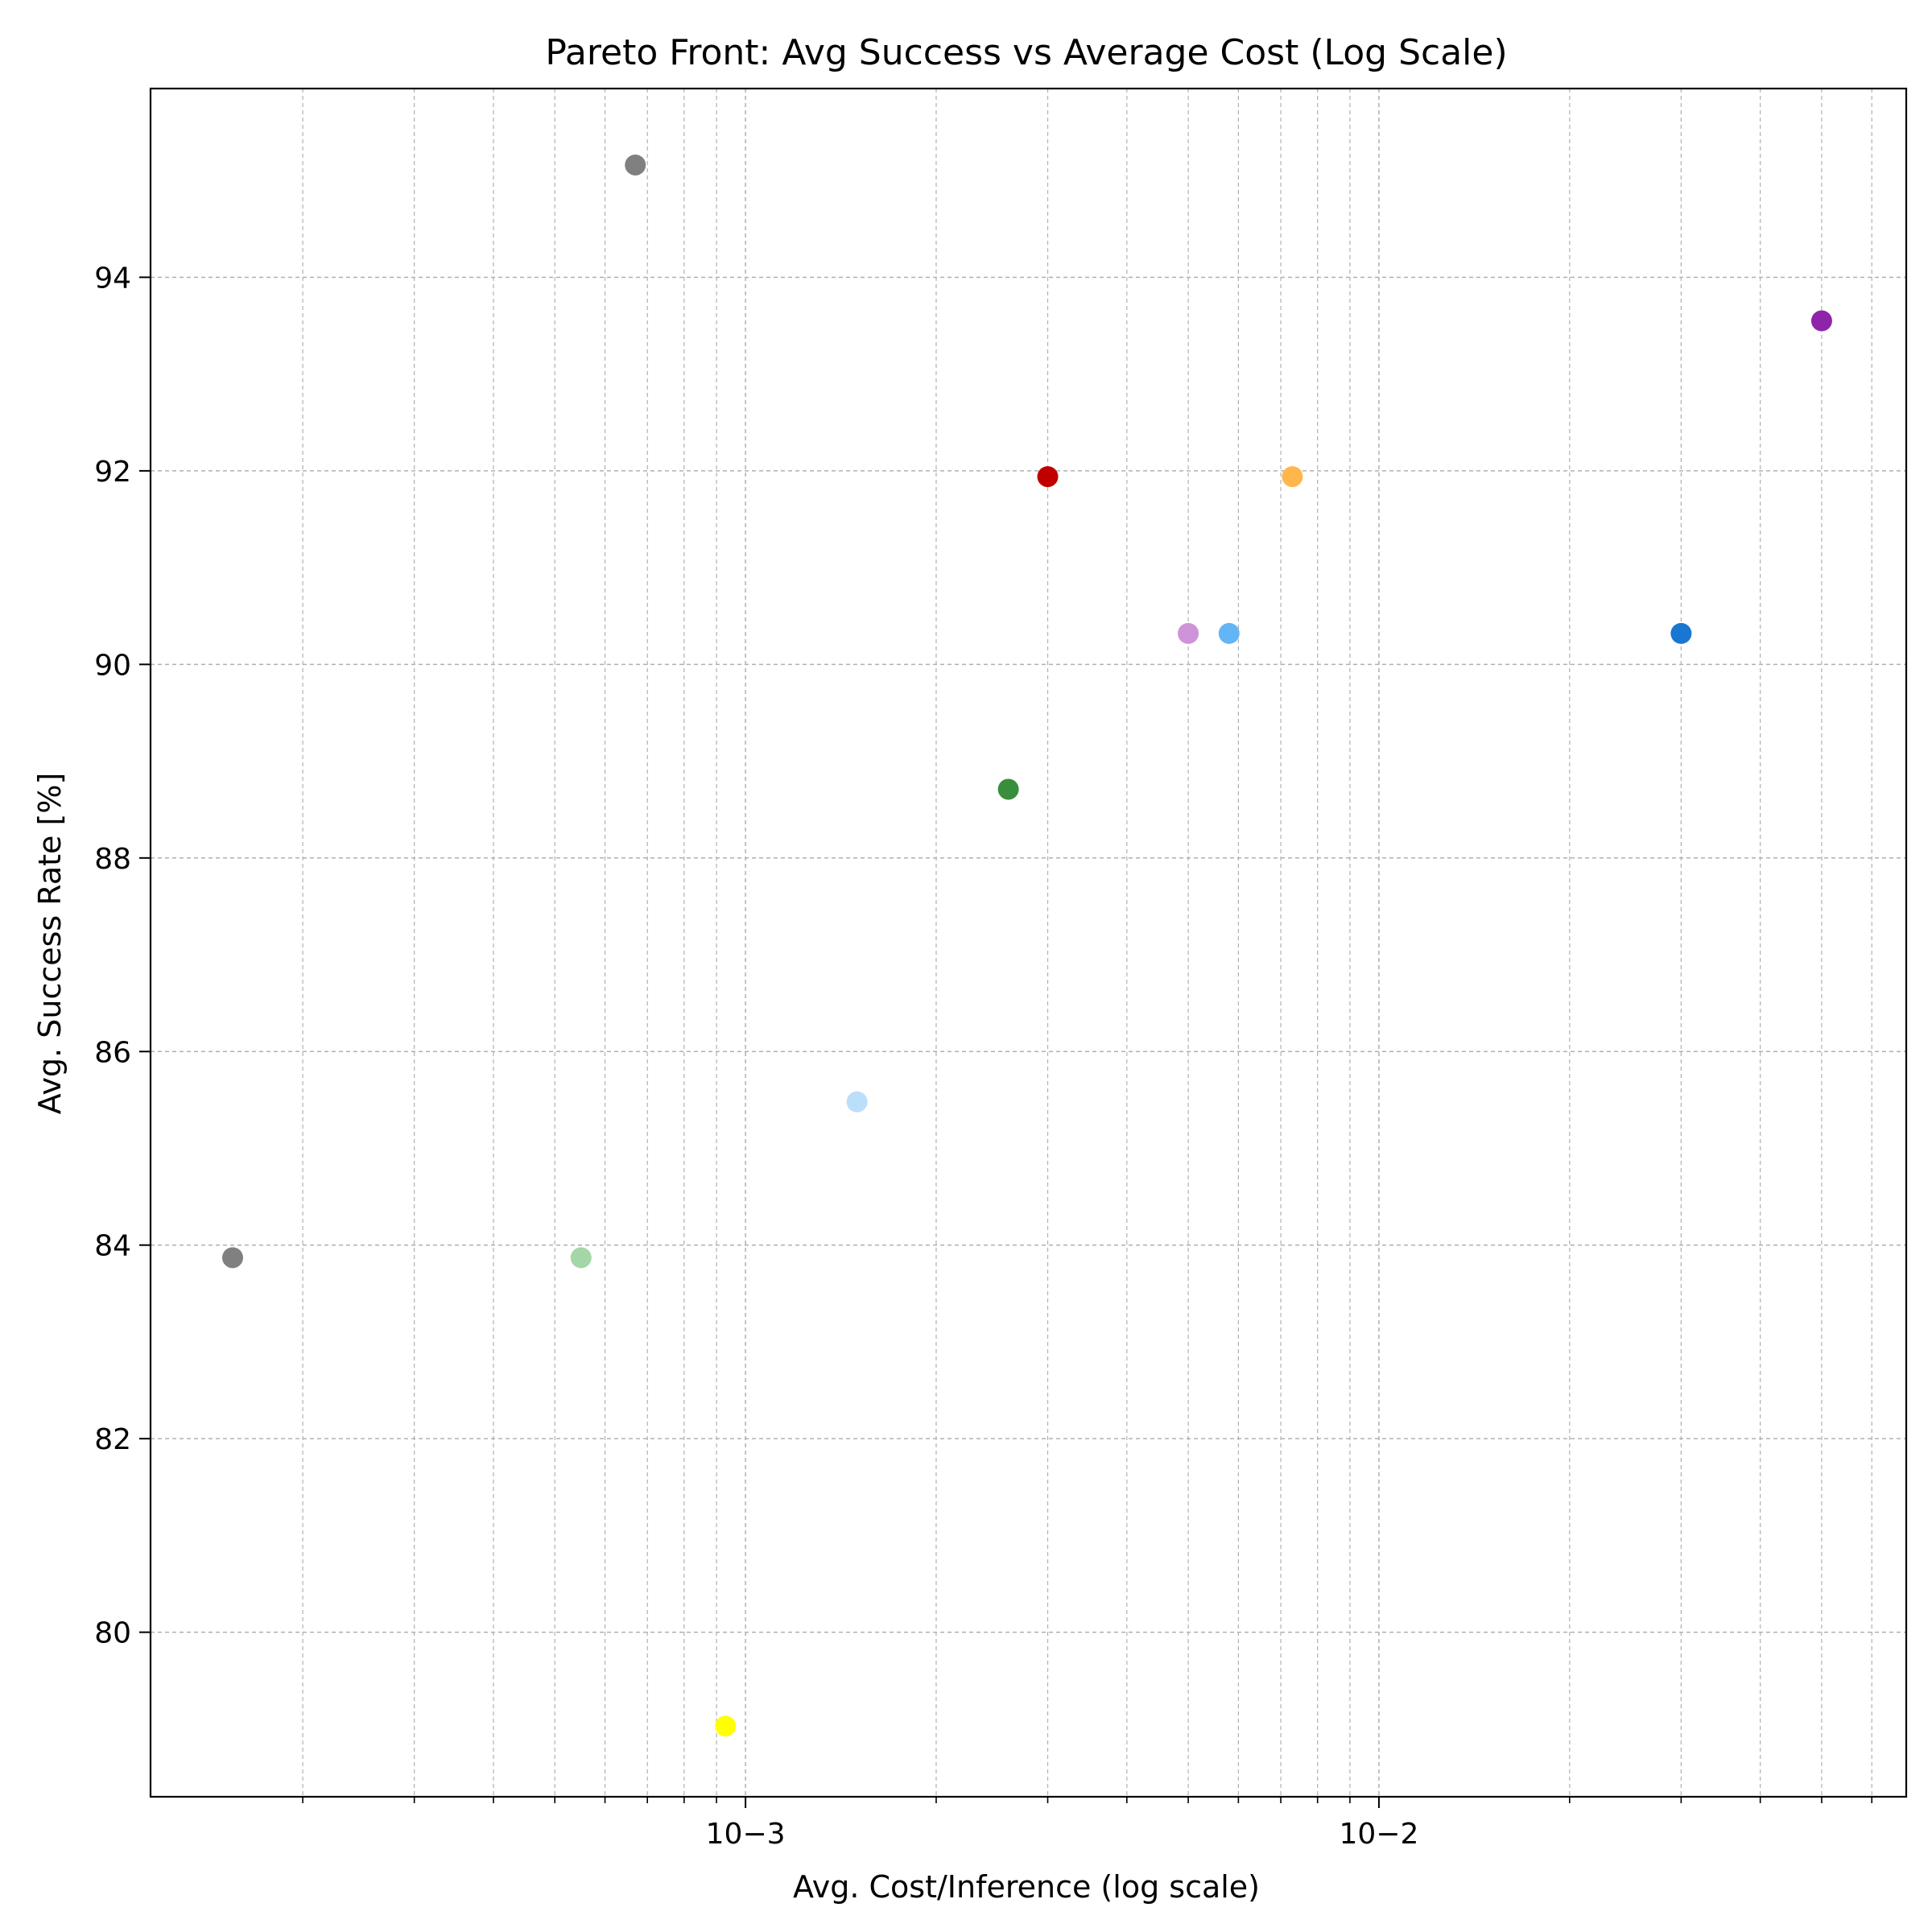 This screenshot has height=1932, width=1932. What do you see at coordinates (112, 1052) in the screenshot?
I see `y-tick-label: 86` at bounding box center [112, 1052].